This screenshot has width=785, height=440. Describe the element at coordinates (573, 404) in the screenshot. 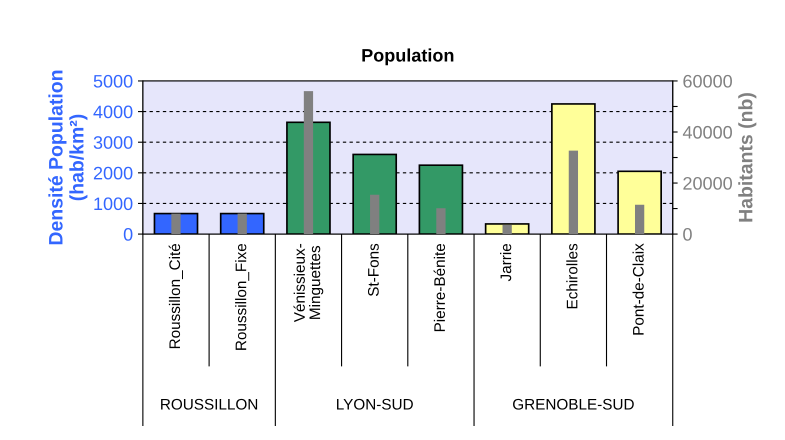

I see `text: GRENOBLE-SUD` at that location.